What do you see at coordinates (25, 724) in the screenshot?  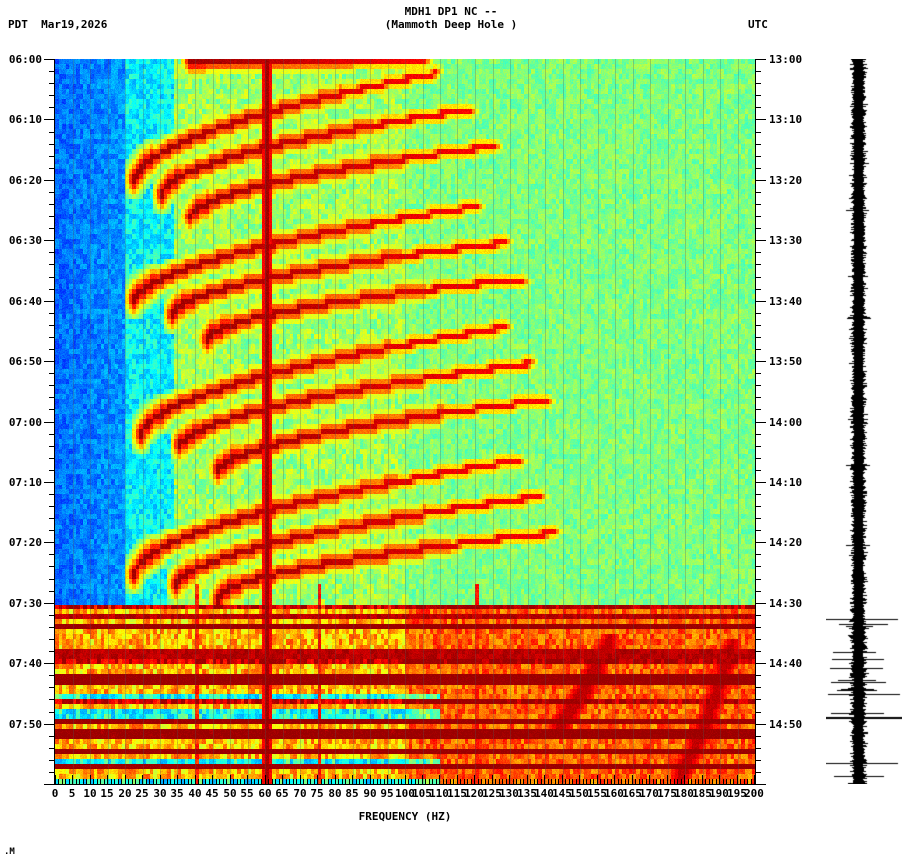 I see `time-label-pdt: 07:50` at bounding box center [25, 724].